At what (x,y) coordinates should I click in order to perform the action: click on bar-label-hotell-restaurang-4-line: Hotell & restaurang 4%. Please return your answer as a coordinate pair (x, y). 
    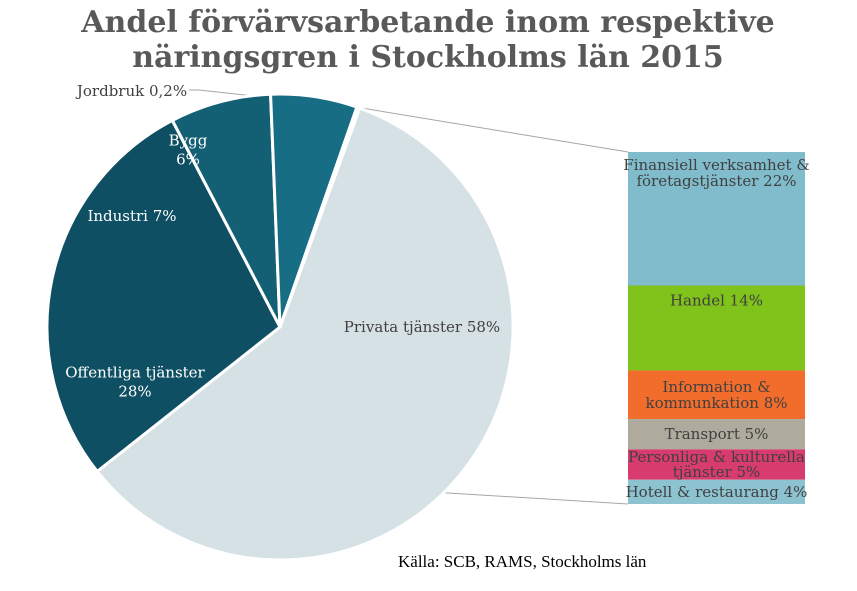
    Looking at the image, I should click on (717, 492).